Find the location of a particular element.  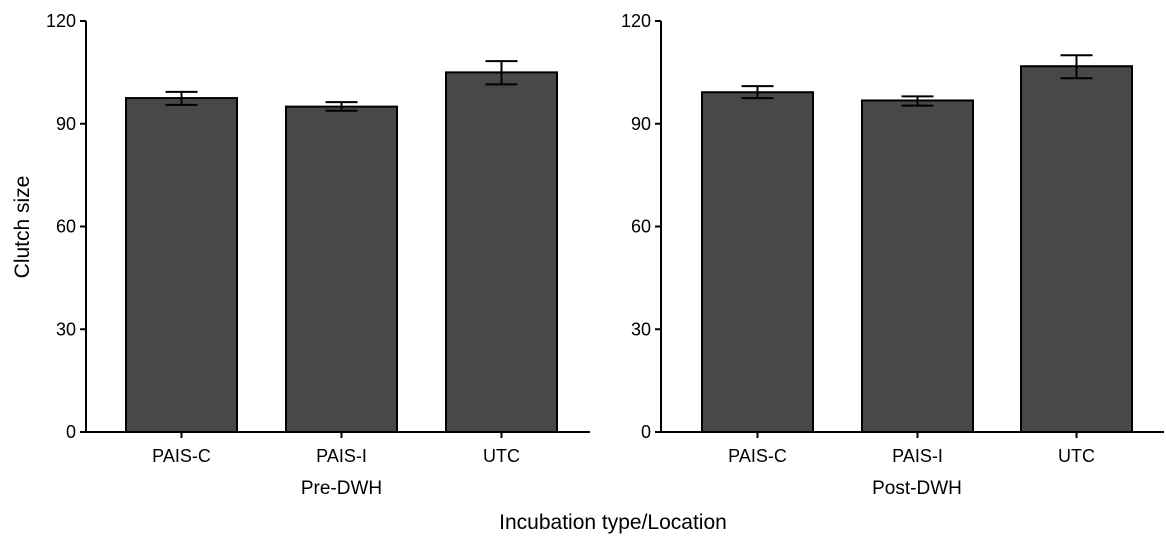

panel-label: Post-DWH is located at coordinates (917, 488).